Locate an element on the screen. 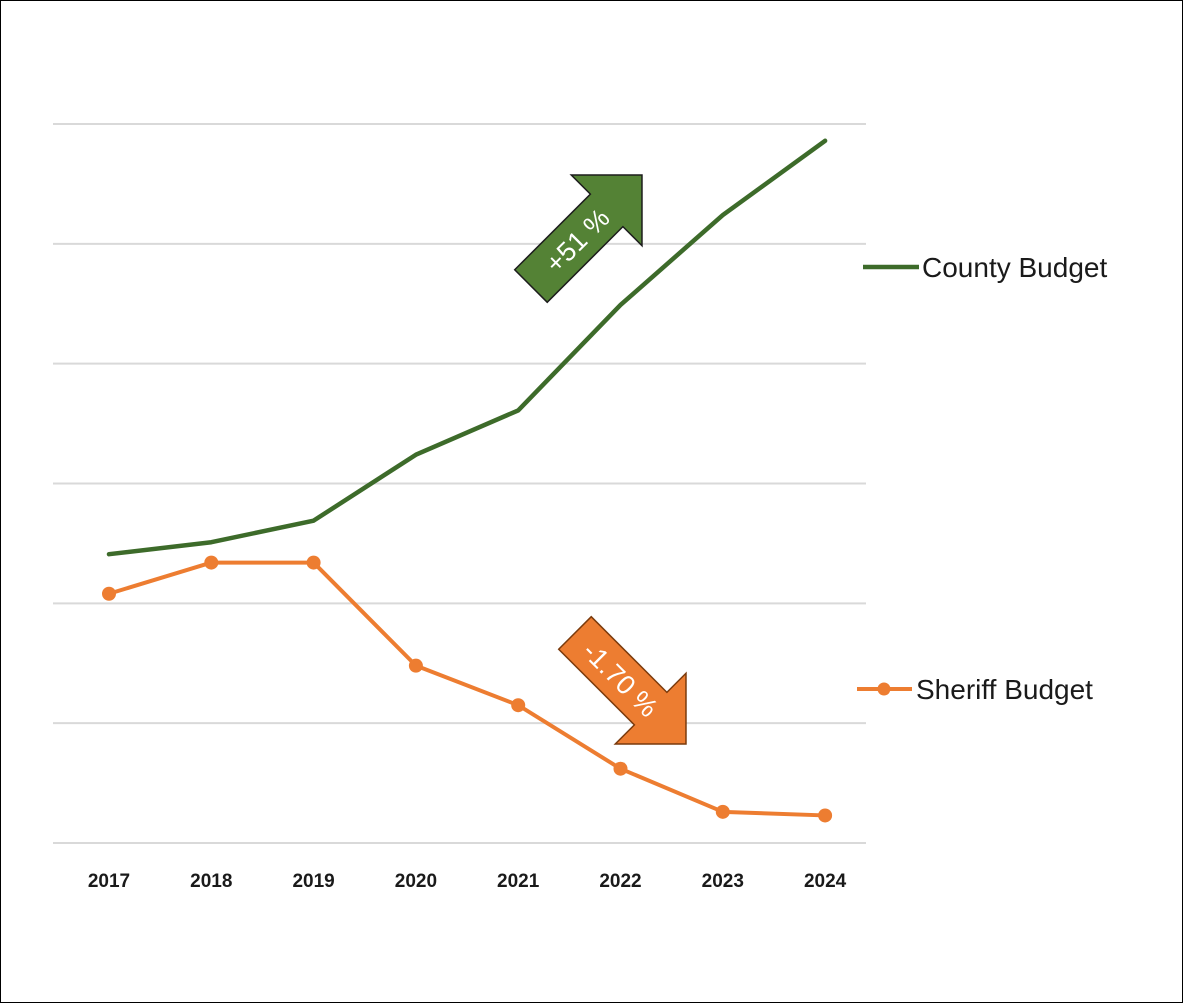  x-tick-label: 2022 is located at coordinates (620, 881).